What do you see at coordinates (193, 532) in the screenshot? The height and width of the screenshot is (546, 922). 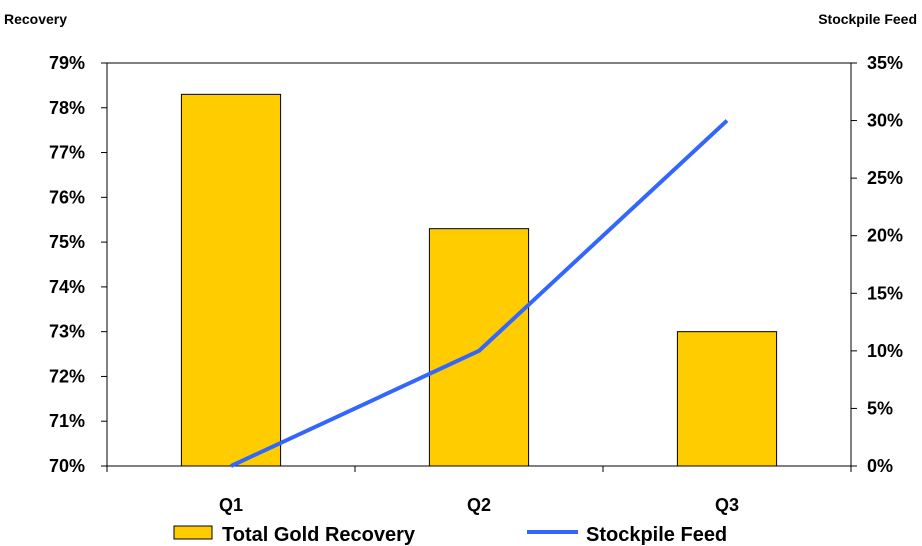 I see `legend-bar-swatch` at bounding box center [193, 532].